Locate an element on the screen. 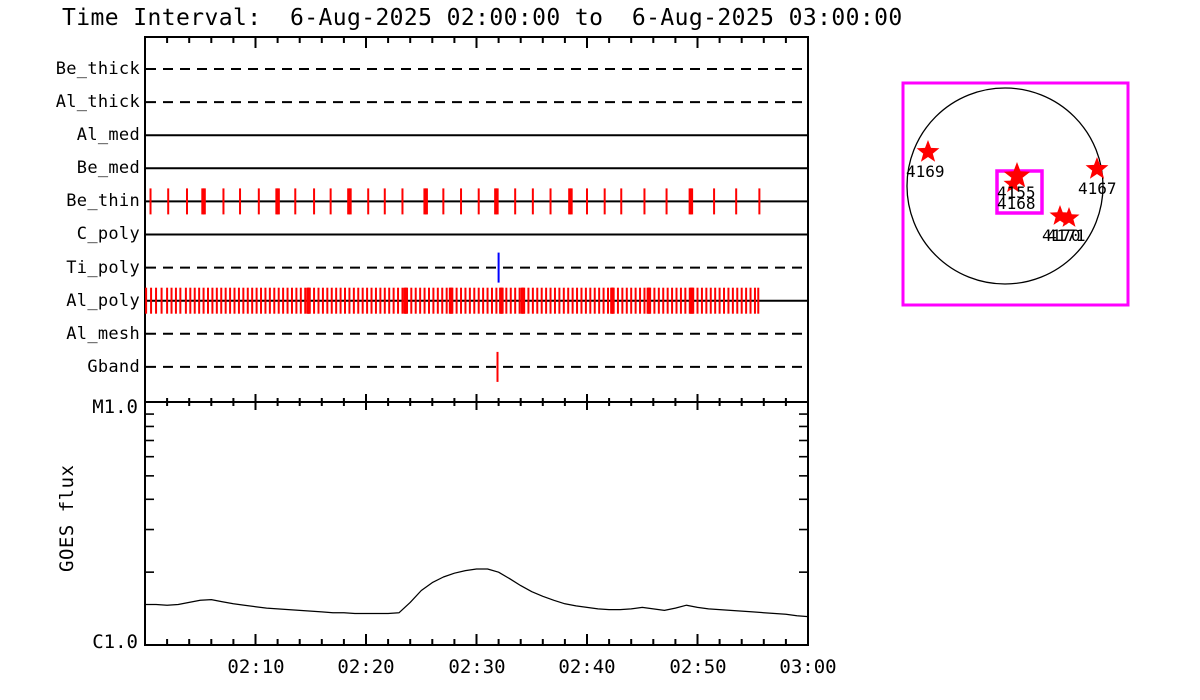 This screenshot has height=700, width=1200. goes-ytick-bottom: C1.0 is located at coordinates (115, 642).